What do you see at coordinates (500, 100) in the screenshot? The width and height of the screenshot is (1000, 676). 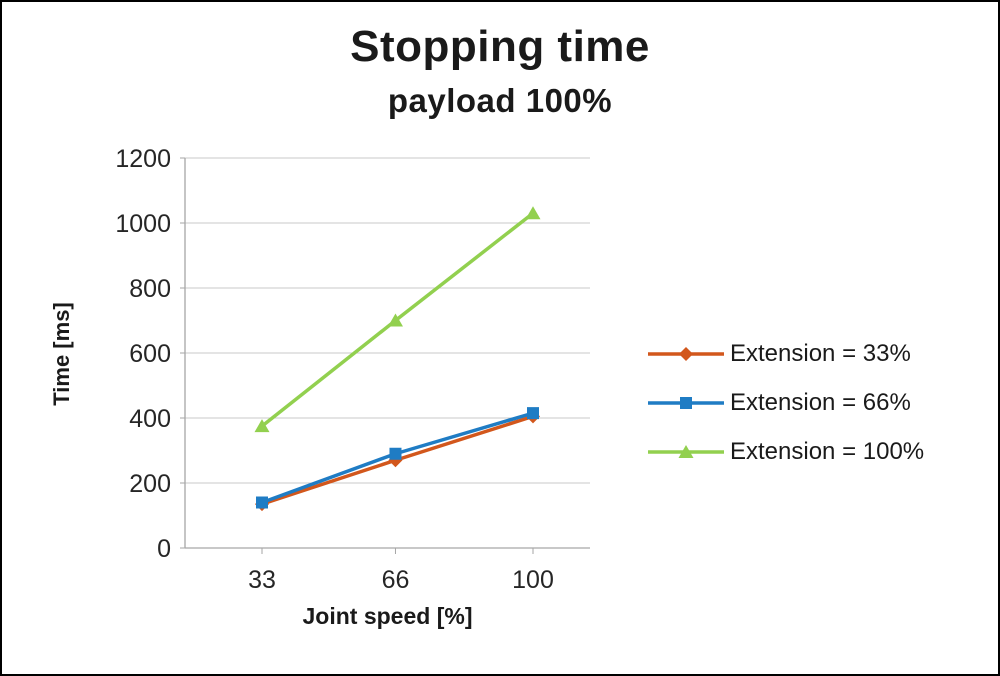 I see `chart-subtitle: payload 100%` at bounding box center [500, 100].